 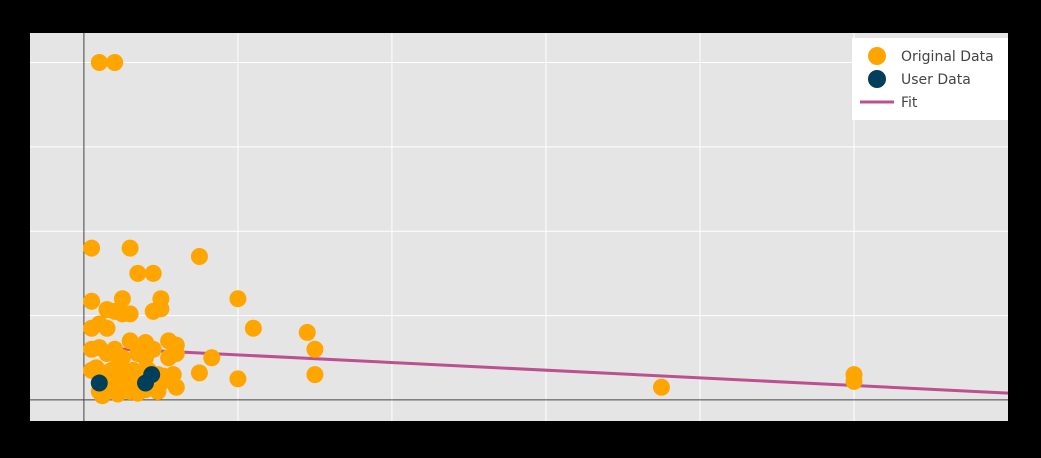 I want to click on legend: Original Data User Data Fit, so click(x=930, y=79).